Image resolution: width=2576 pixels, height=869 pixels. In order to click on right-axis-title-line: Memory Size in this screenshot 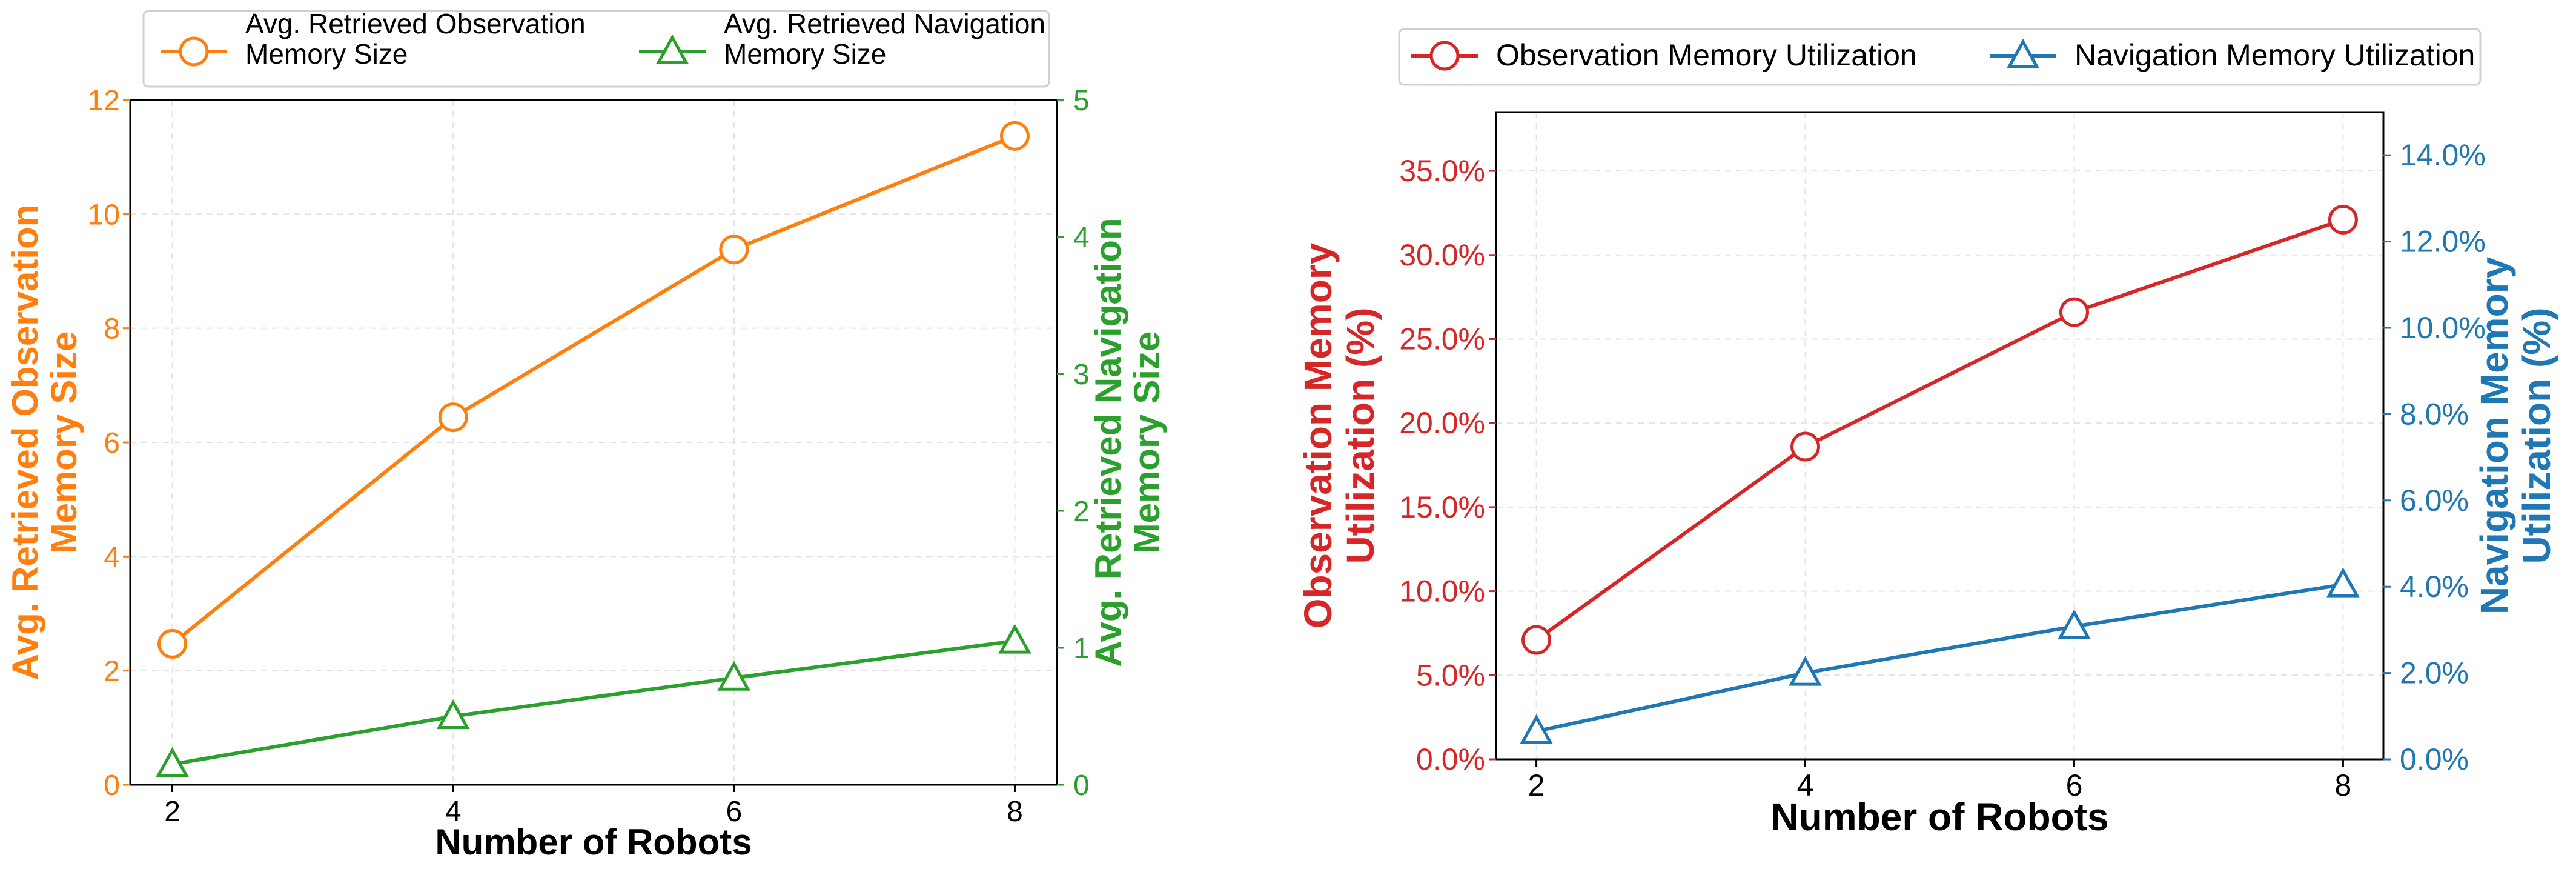, I will do `click(1147, 442)`.